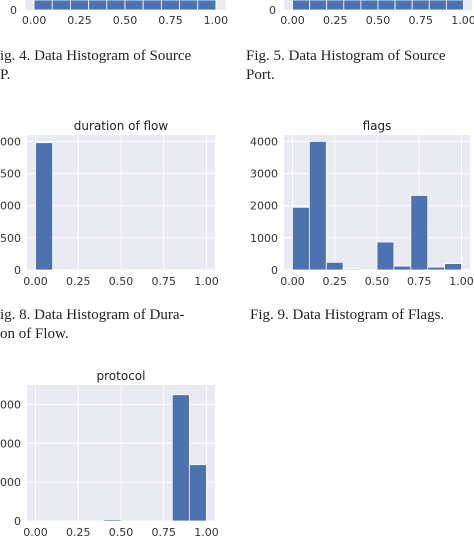  I want to click on chart-title: duration of flow, so click(121, 126).